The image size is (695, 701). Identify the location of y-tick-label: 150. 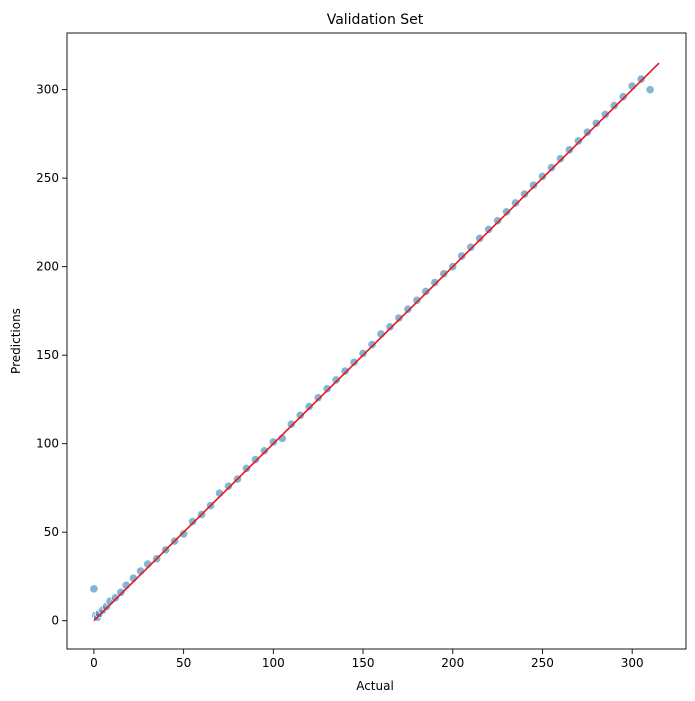
(47, 355).